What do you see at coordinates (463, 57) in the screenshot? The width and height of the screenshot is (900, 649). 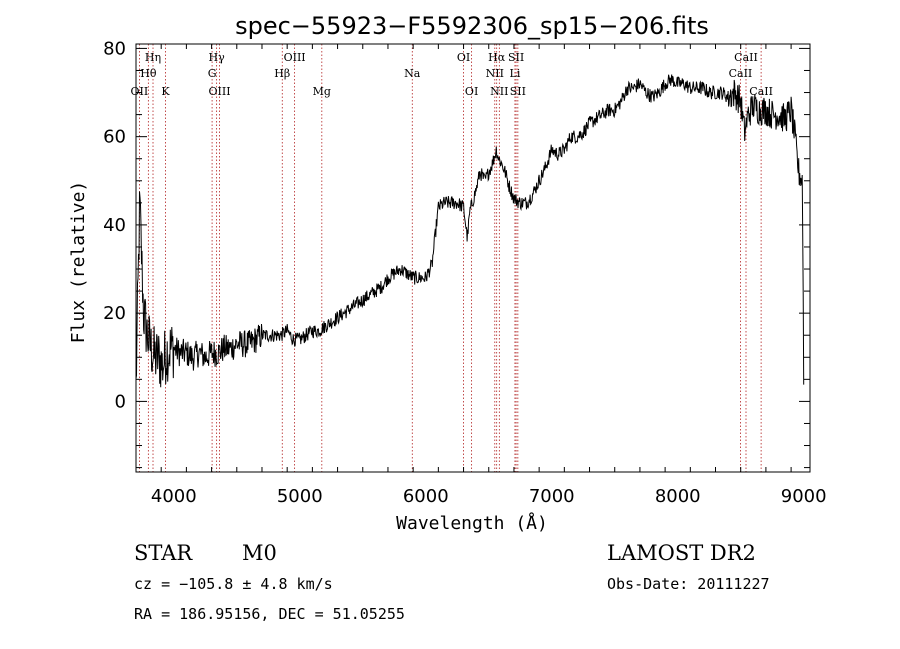 I see `line-label-11: OI` at bounding box center [463, 57].